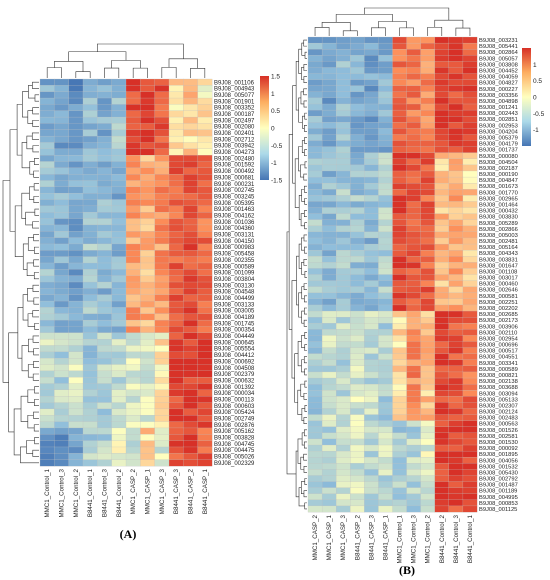 The width and height of the screenshot is (550, 580). I want to click on panel-a-row-label: B9J08_003131, so click(234, 236).